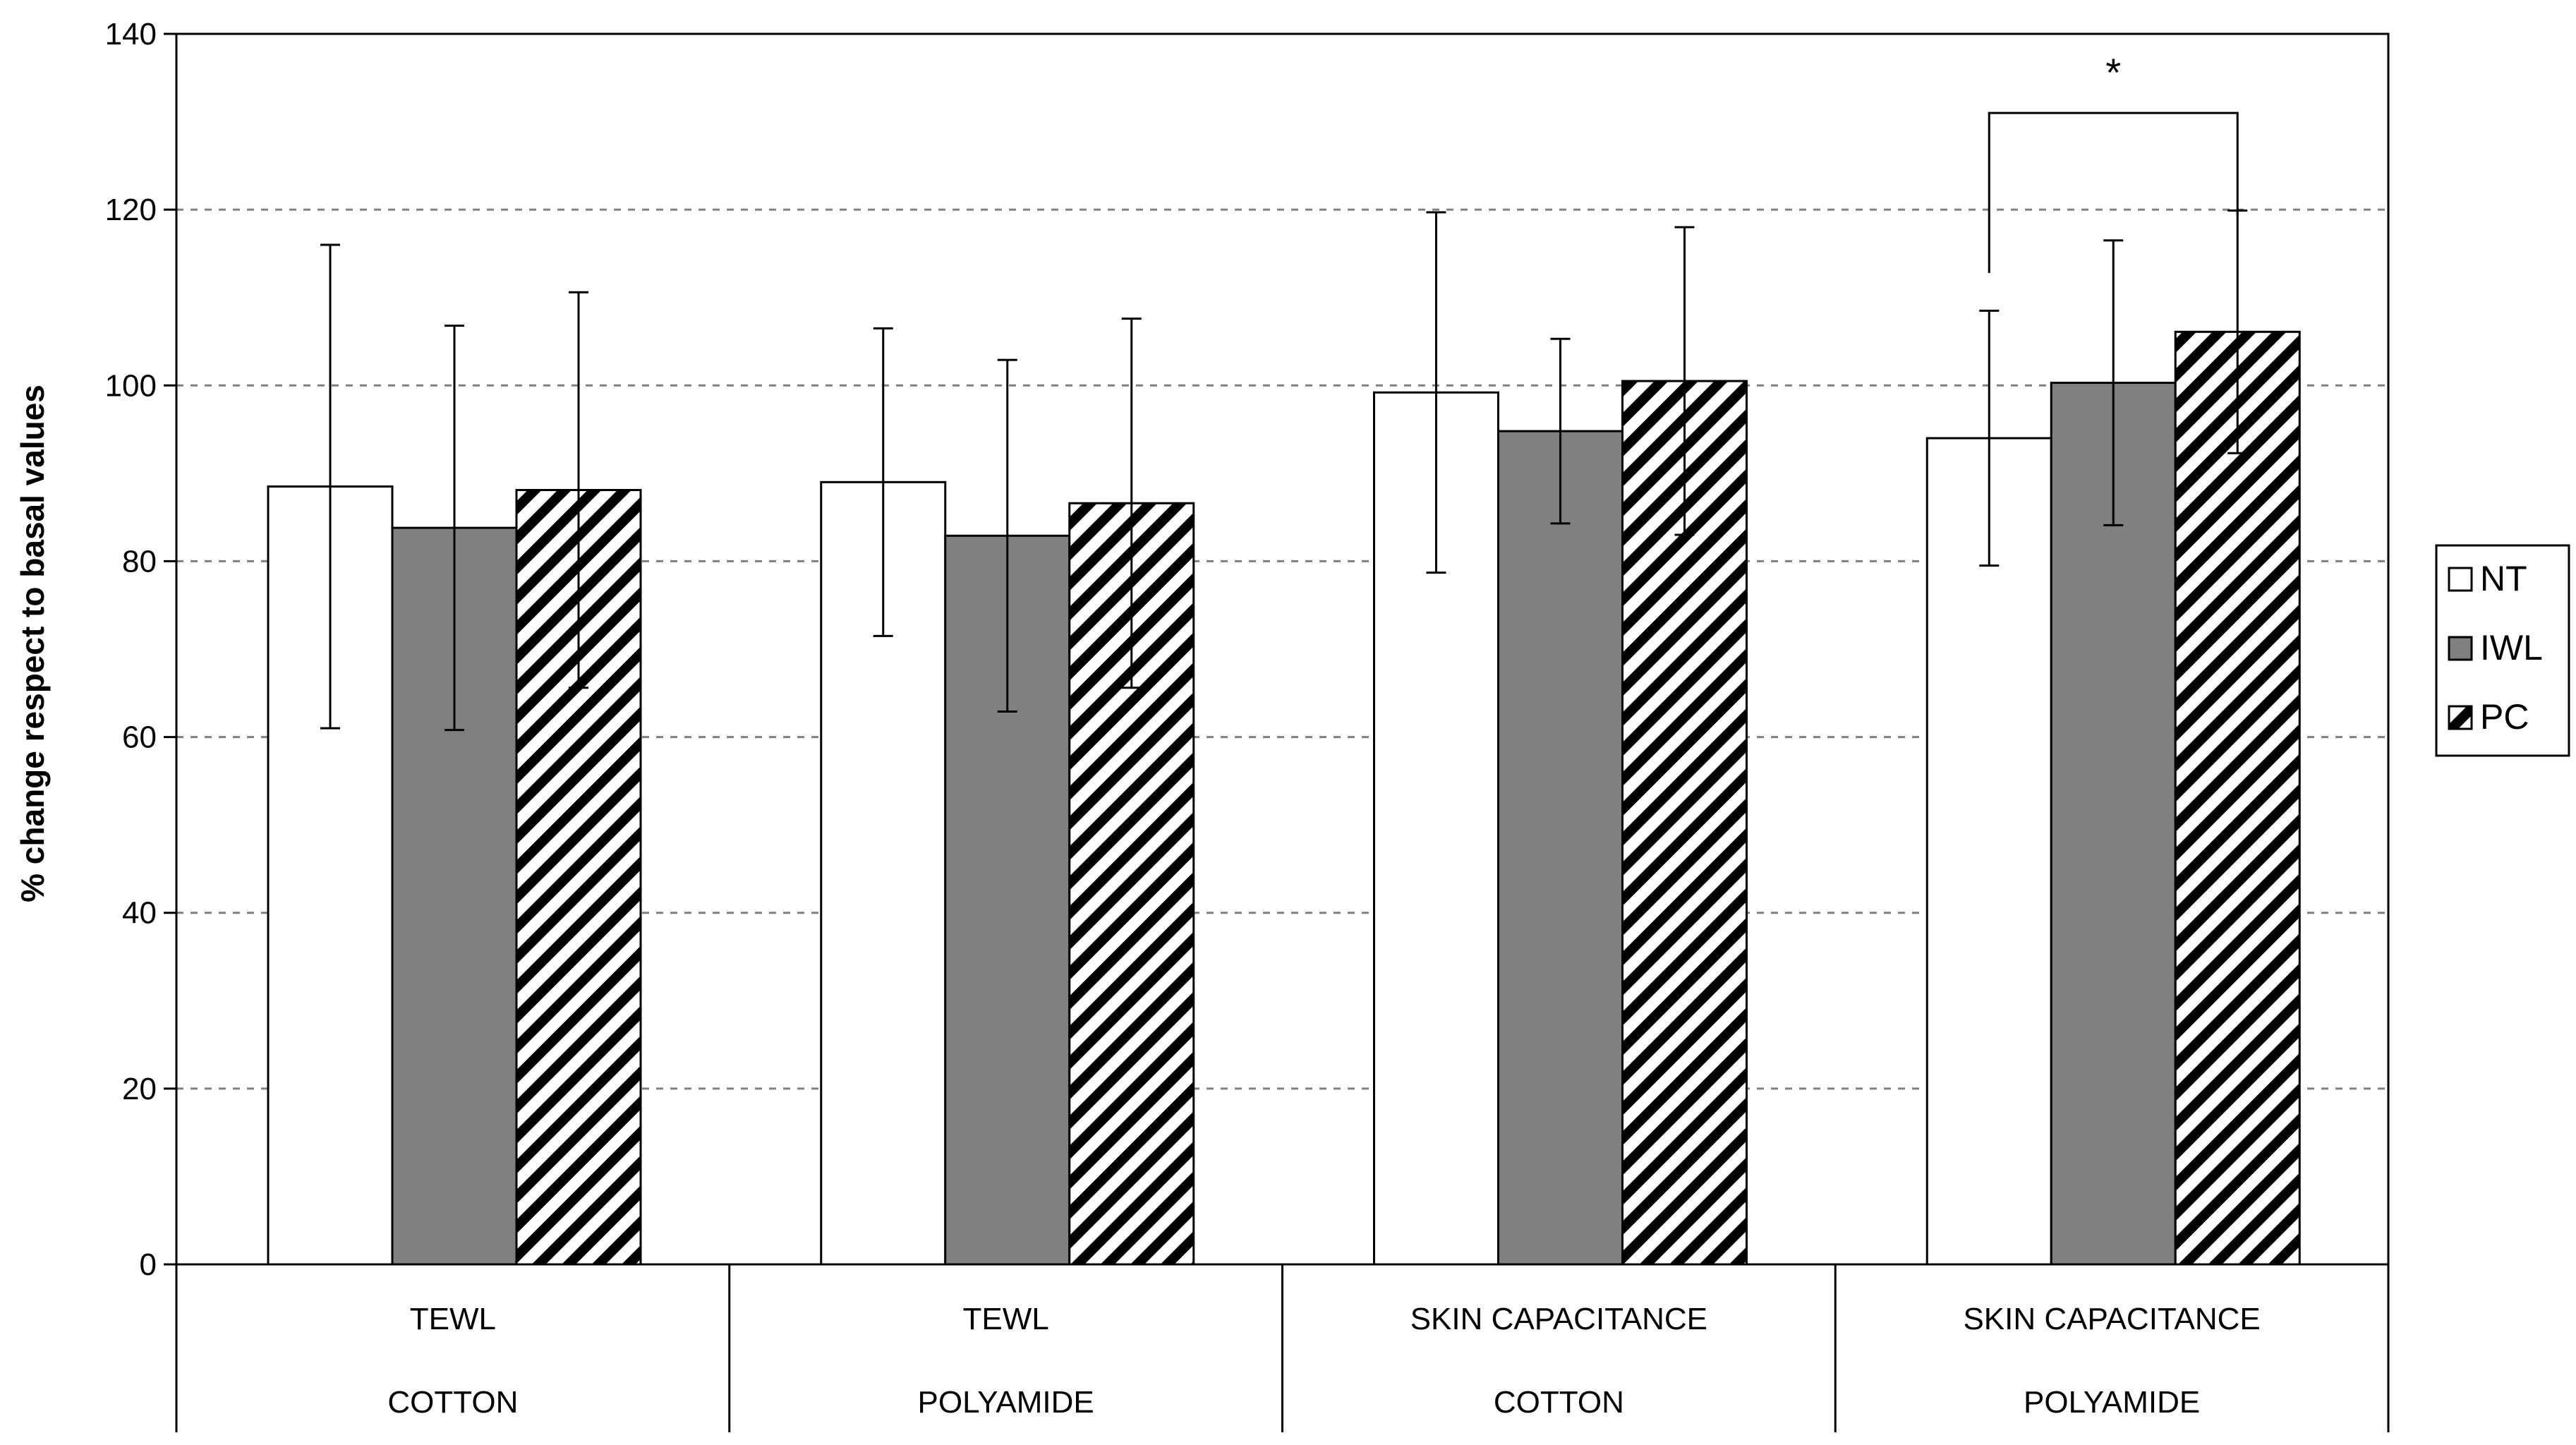 This screenshot has height=1445, width=2576. I want to click on legend-swatch-pc, so click(2460, 717).